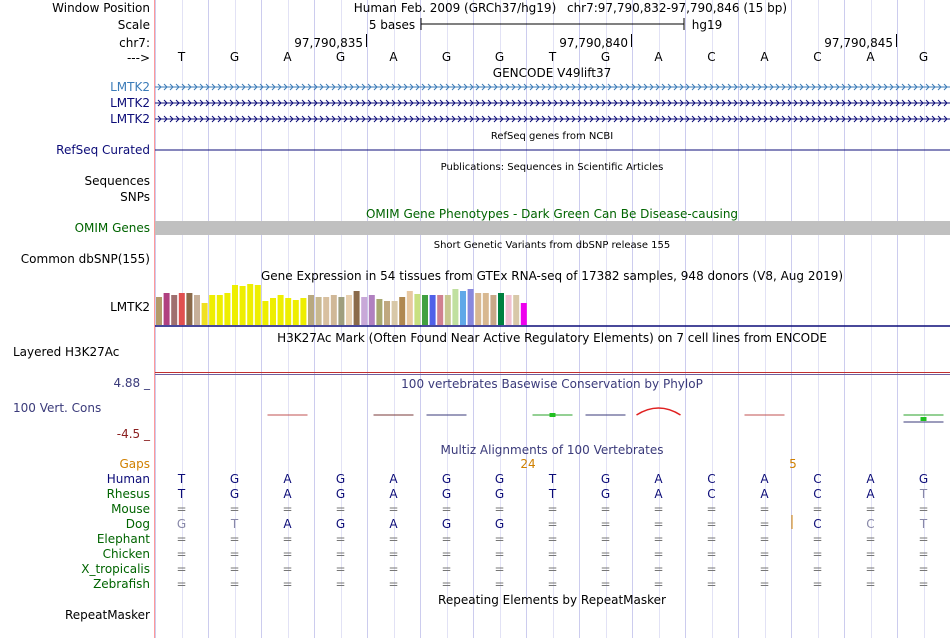 The width and height of the screenshot is (950, 638). What do you see at coordinates (154, 319) in the screenshot?
I see `label-divider` at bounding box center [154, 319].